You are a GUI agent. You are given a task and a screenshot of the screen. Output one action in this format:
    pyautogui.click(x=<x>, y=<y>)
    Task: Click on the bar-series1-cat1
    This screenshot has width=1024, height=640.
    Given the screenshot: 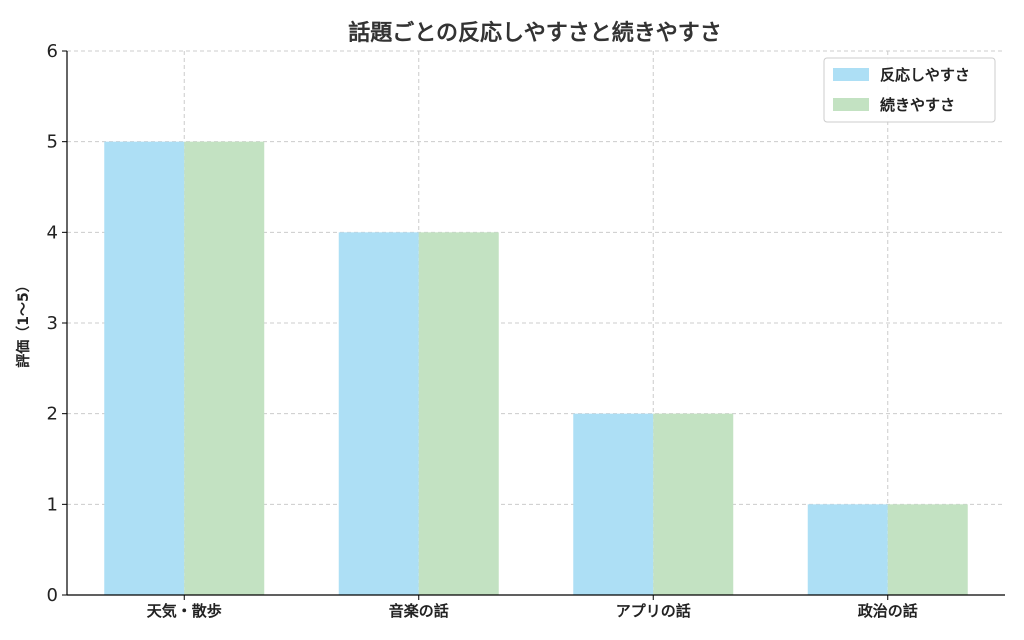 What is the action you would take?
    pyautogui.click(x=458, y=414)
    